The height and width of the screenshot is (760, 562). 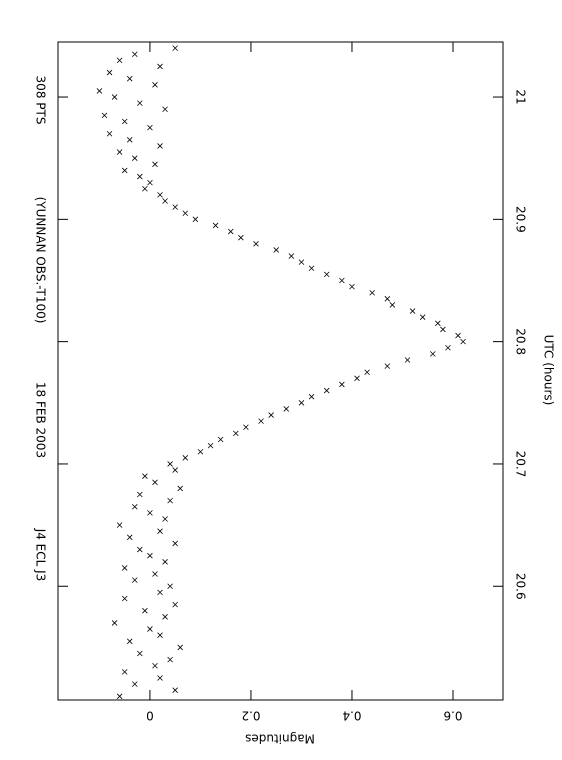 What do you see at coordinates (41, 260) in the screenshot?
I see `annotation: (YUNNAN OBS.-T100)` at bounding box center [41, 260].